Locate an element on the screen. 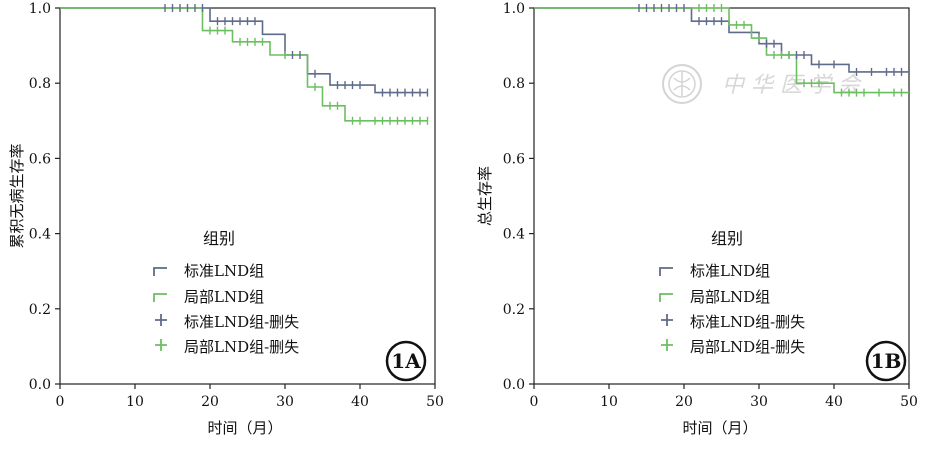 The image size is (945, 454). y-axis-title: 累积无病生存率 is located at coordinates (17, 195).